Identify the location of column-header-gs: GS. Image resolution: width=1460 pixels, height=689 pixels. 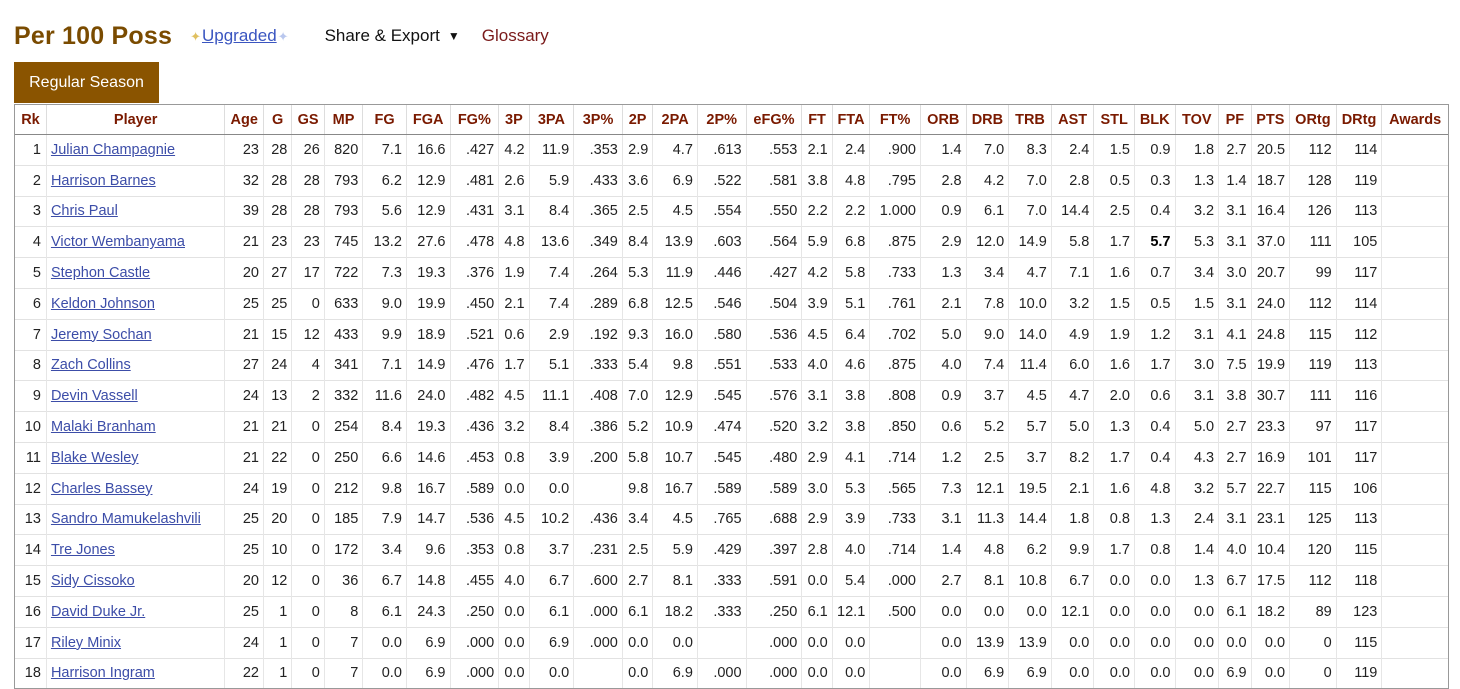
(308, 120).